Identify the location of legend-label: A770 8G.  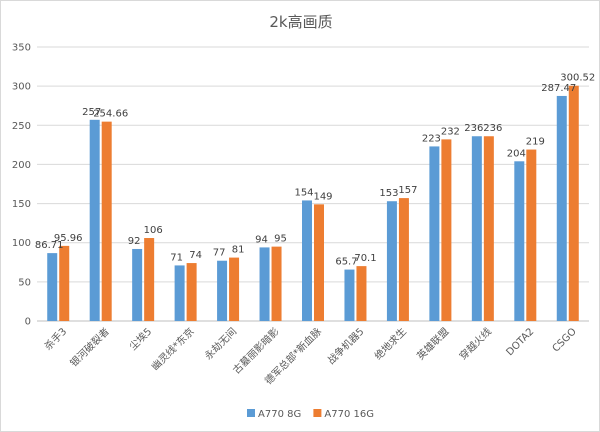
(279, 414).